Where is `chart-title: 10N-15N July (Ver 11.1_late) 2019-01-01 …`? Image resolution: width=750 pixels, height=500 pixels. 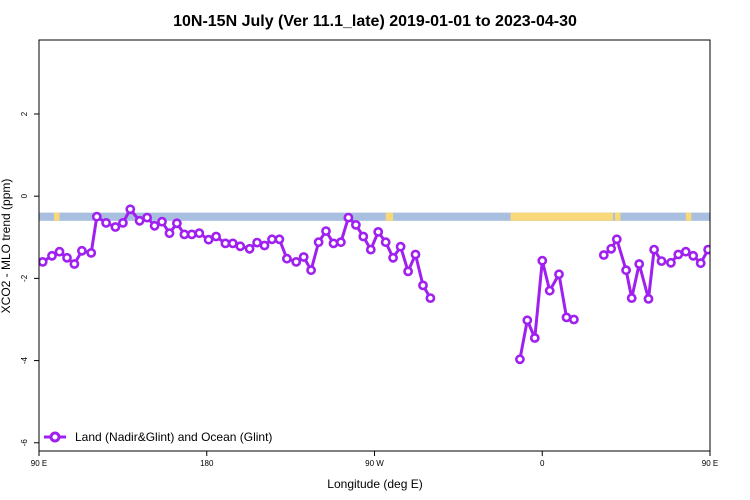 chart-title: 10N-15N July (Ver 11.1_late) 2019-01-01 … is located at coordinates (375, 21).